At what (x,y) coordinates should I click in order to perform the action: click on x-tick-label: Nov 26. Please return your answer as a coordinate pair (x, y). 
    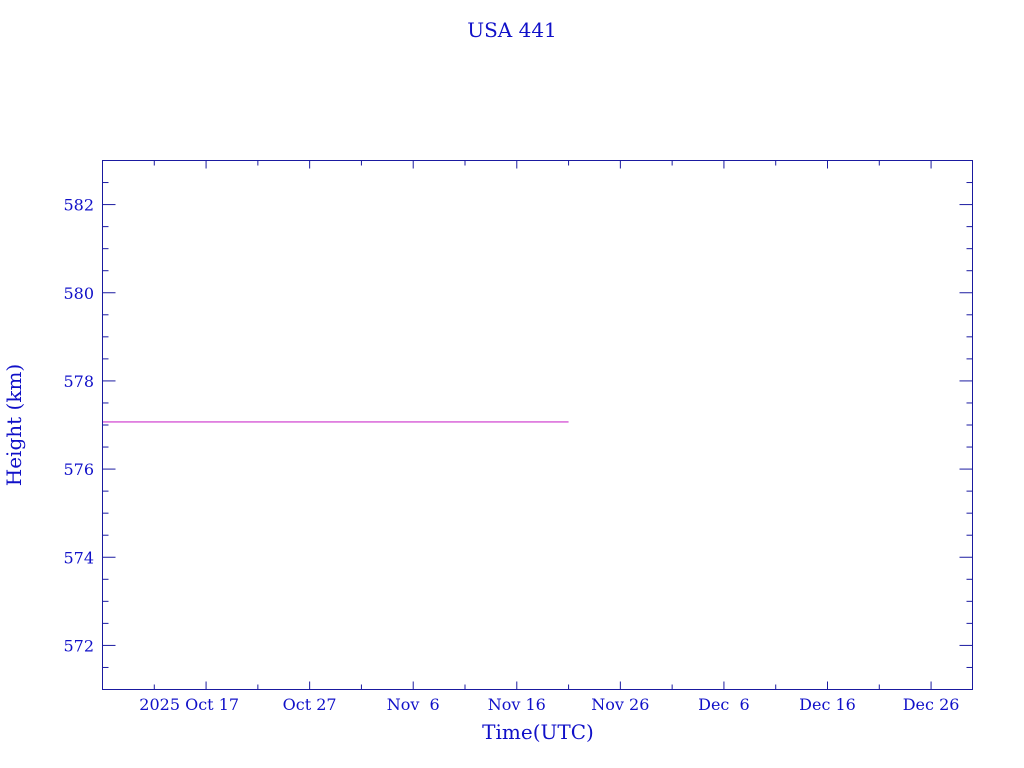
    Looking at the image, I should click on (620, 704).